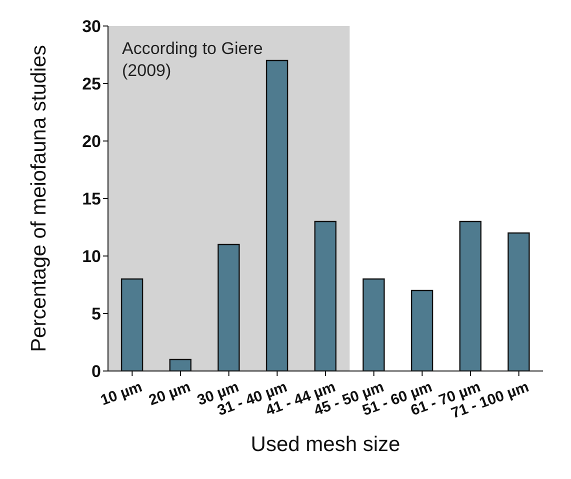  Describe the element at coordinates (38, 198) in the screenshot. I see `y-axis-title: Percentage of meiofauna studies` at that location.